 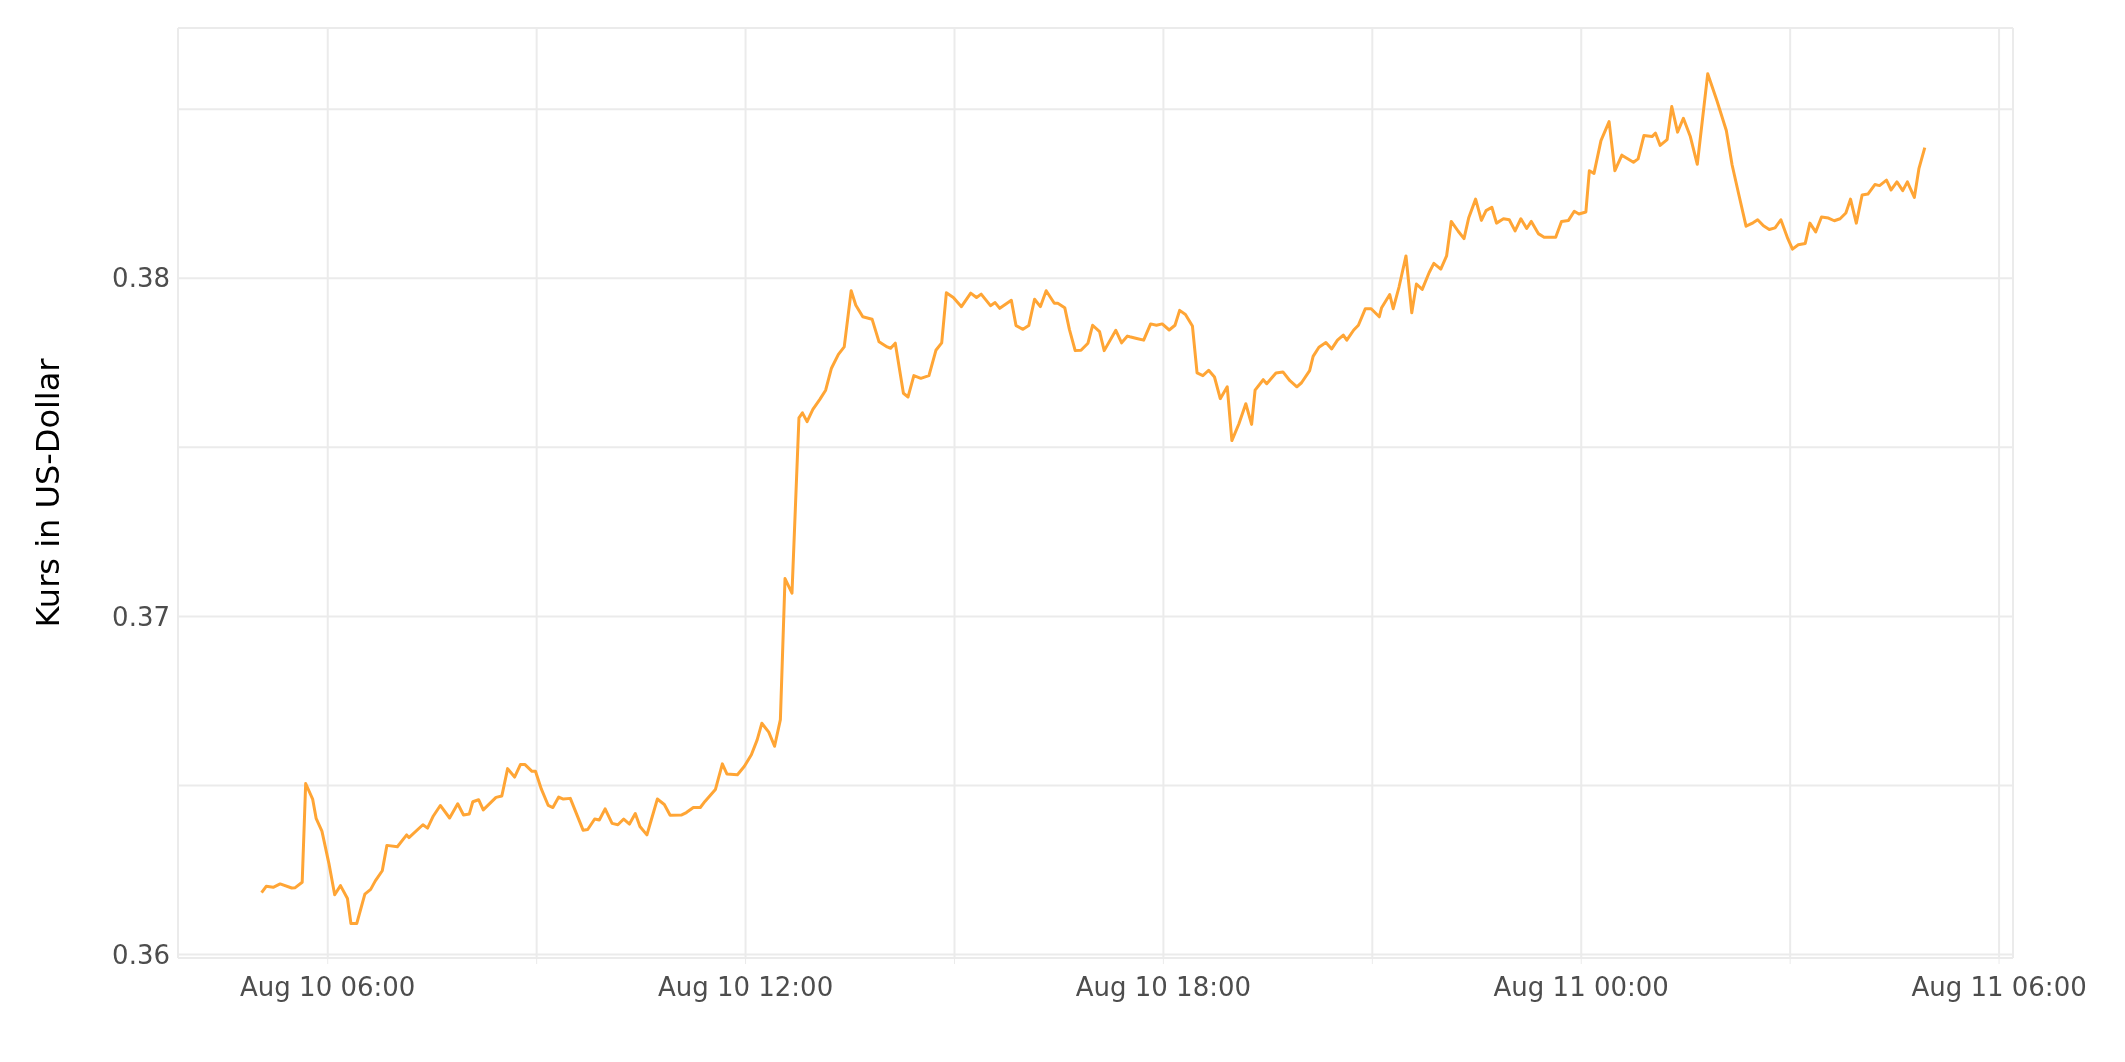 What do you see at coordinates (1581, 987) in the screenshot?
I see `x-tick-label: Aug 11 00:00` at bounding box center [1581, 987].